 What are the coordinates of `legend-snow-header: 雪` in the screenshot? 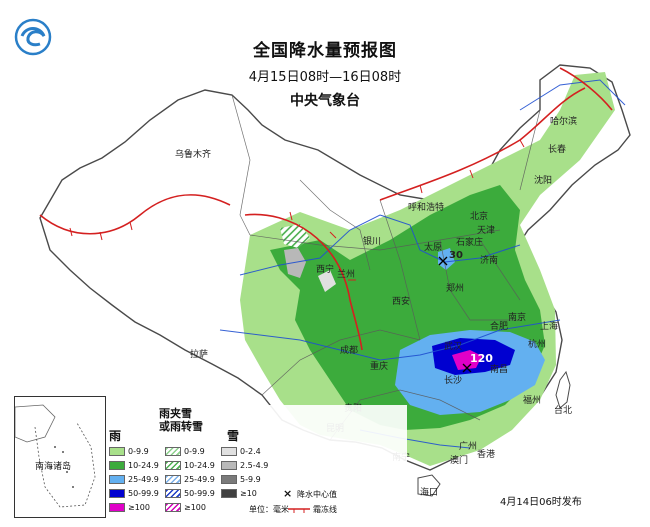 It's located at (233, 436).